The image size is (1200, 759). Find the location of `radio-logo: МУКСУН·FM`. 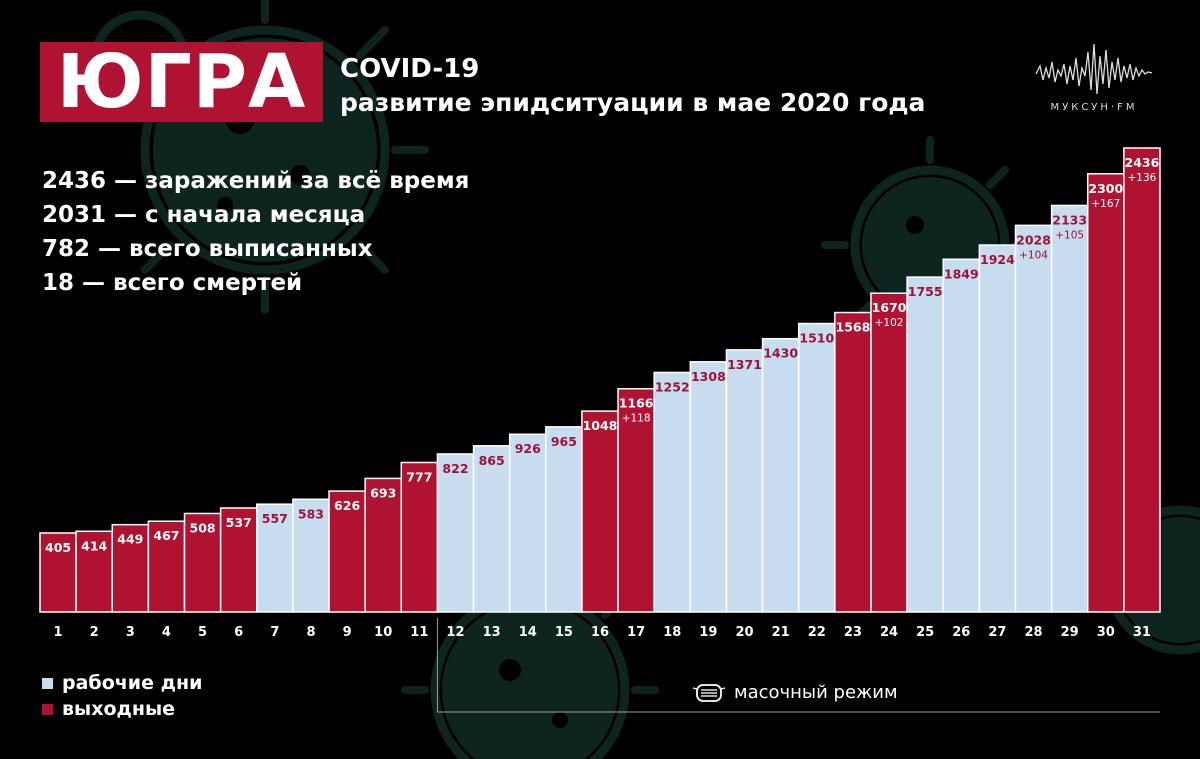

radio-logo: МУКСУН·FM is located at coordinates (1094, 78).